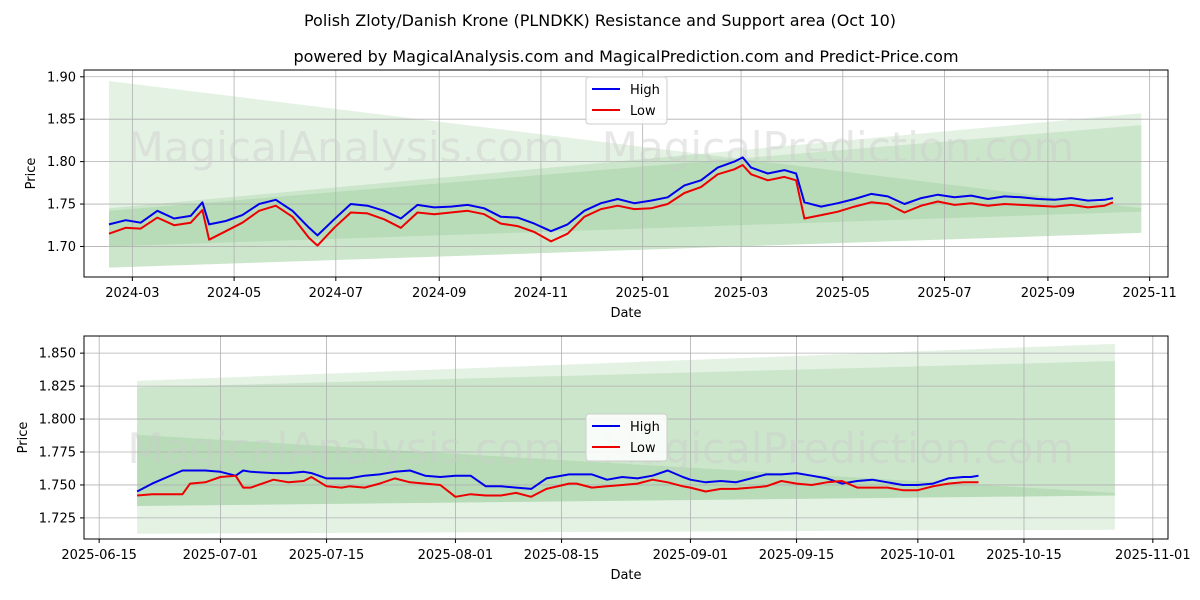 Image resolution: width=1200 pixels, height=600 pixels. What do you see at coordinates (1048, 293) in the screenshot?
I see `x-tick-label: 2025-09` at bounding box center [1048, 293].